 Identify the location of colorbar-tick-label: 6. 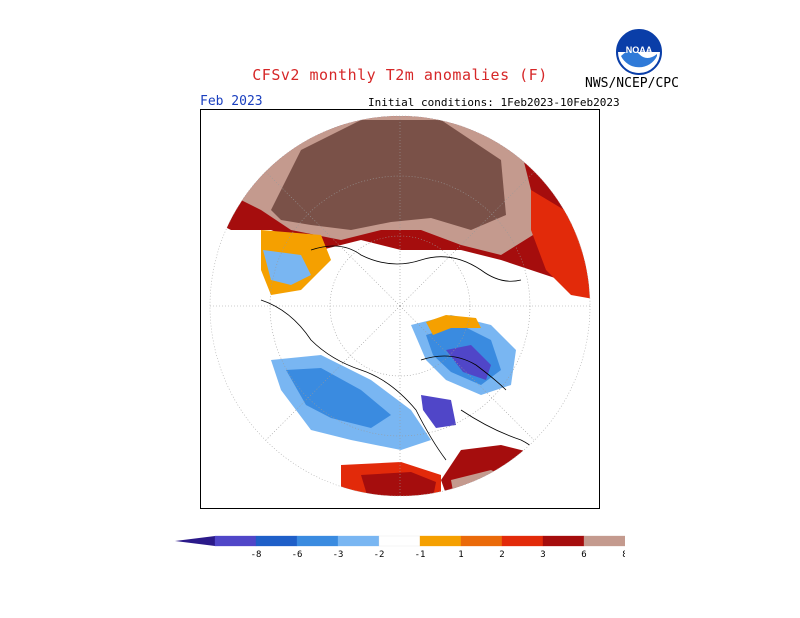
(583, 555).